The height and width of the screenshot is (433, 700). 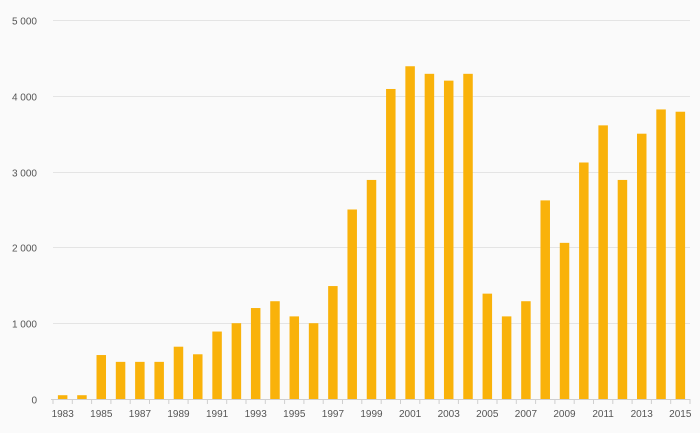 What do you see at coordinates (275, 350) in the screenshot?
I see `bar-1994` at bounding box center [275, 350].